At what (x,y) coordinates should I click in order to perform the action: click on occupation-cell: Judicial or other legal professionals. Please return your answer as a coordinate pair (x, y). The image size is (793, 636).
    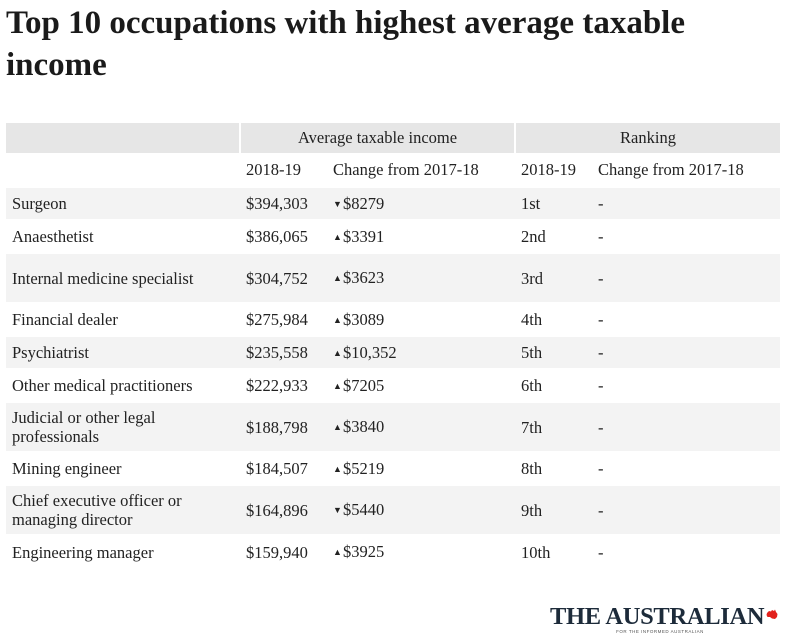
    Looking at the image, I should click on (123, 426).